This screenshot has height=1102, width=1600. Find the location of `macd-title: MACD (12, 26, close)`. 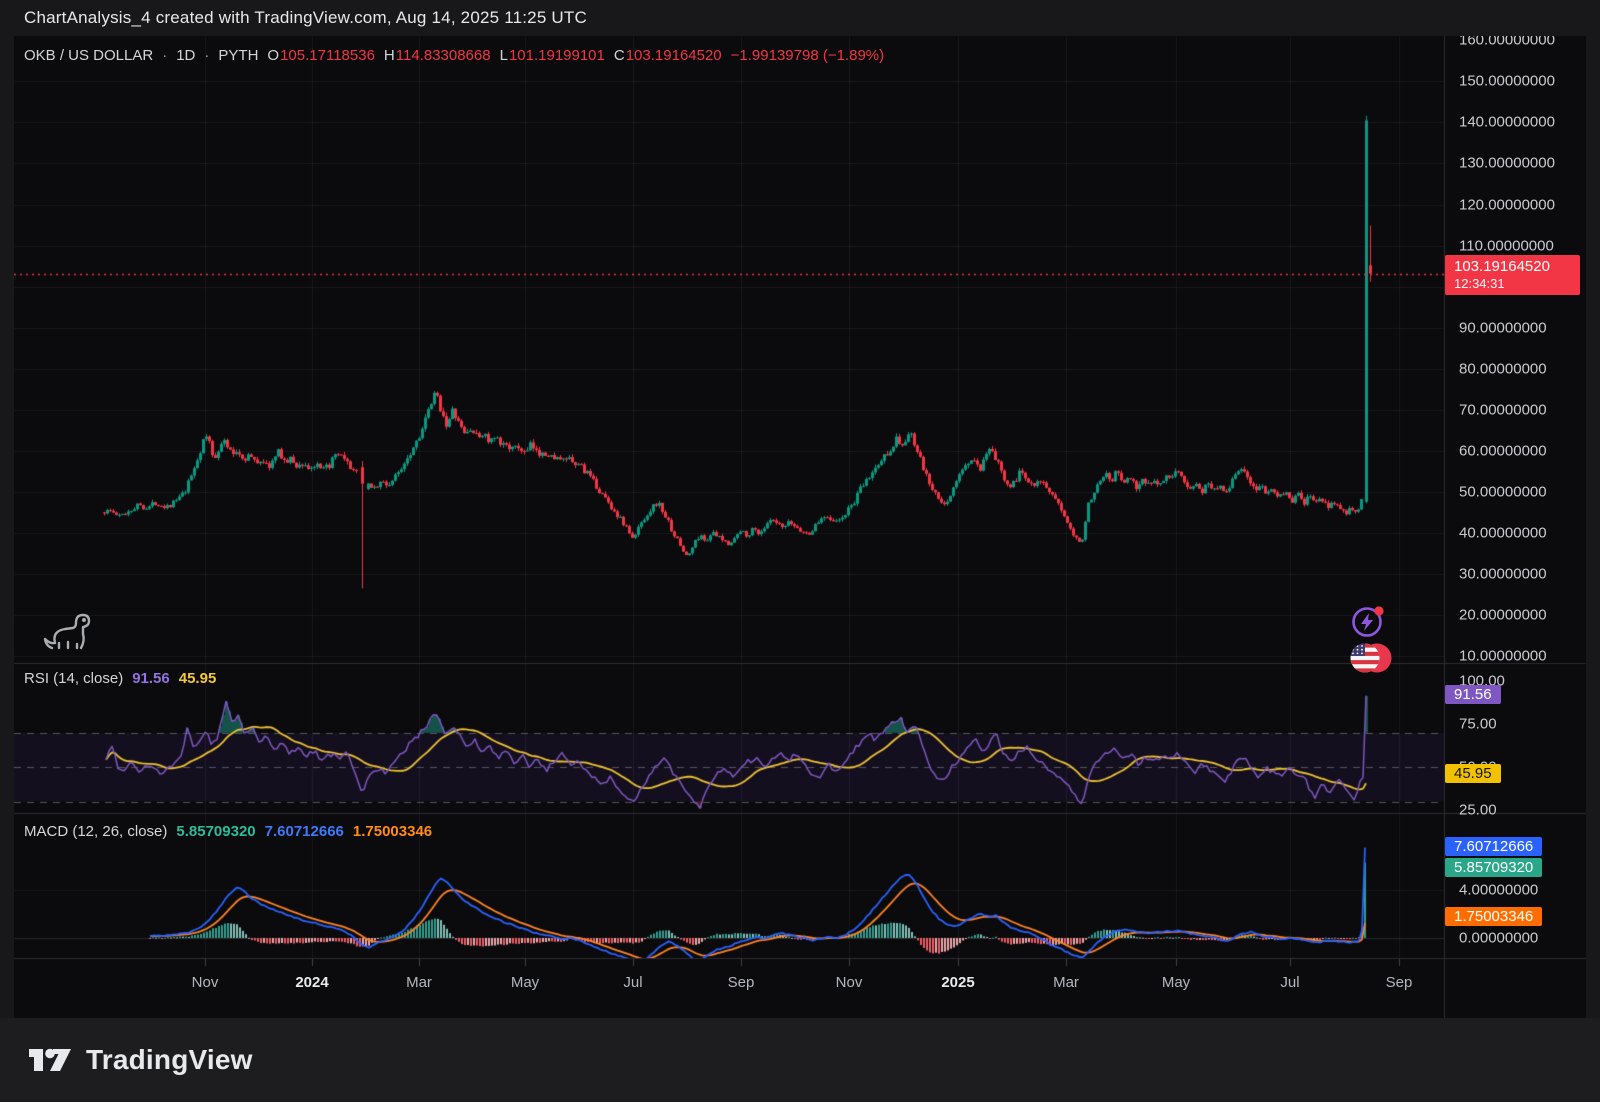

macd-title: MACD (12, 26, close) is located at coordinates (96, 831).